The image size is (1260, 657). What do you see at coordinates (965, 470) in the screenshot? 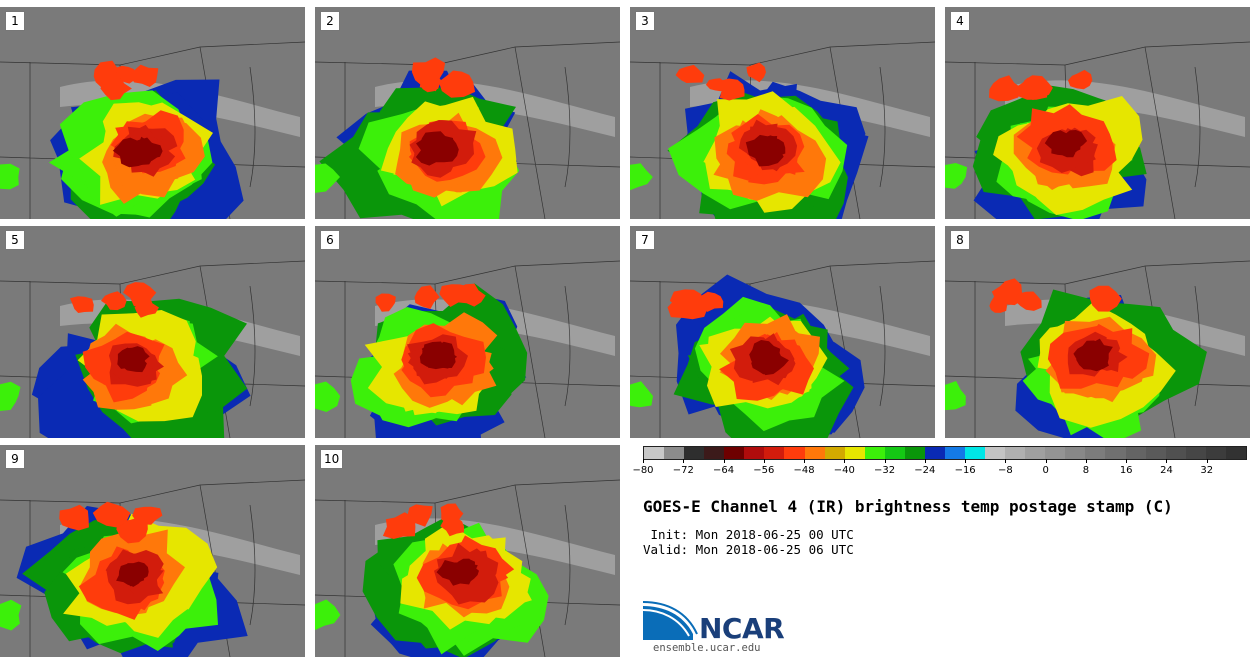
I see `colorbar-tick-label: −16` at bounding box center [965, 470].